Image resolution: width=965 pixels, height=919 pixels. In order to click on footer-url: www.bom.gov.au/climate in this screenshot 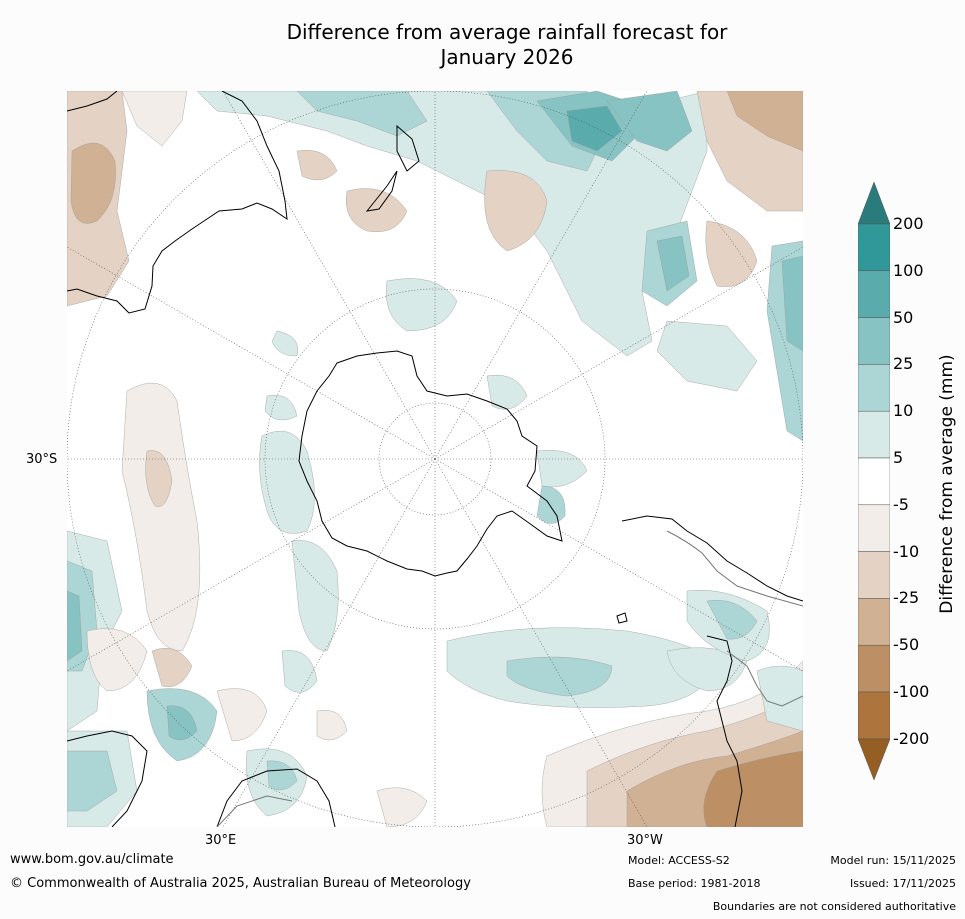, I will do `click(92, 859)`.